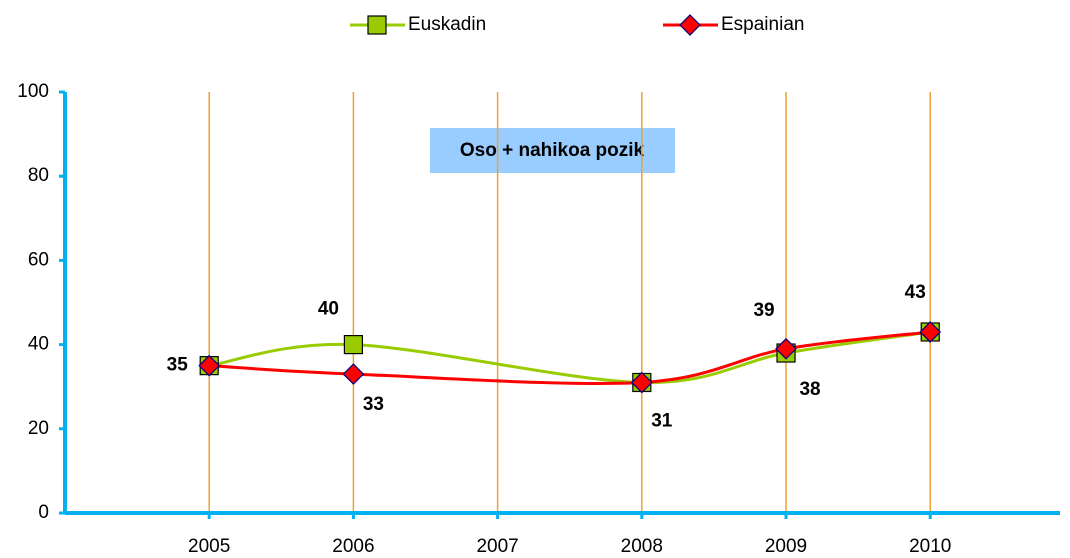  I want to click on x-tick-label: 2009, so click(786, 546).